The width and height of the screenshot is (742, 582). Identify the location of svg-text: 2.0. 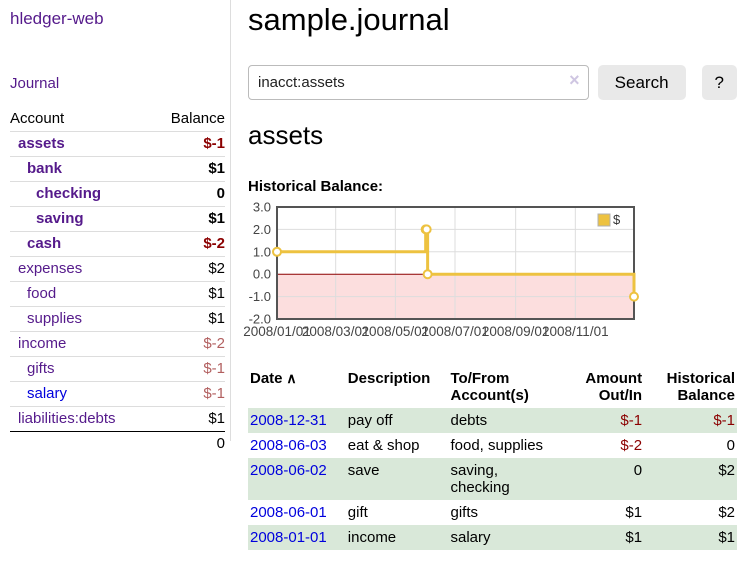
(262, 229).